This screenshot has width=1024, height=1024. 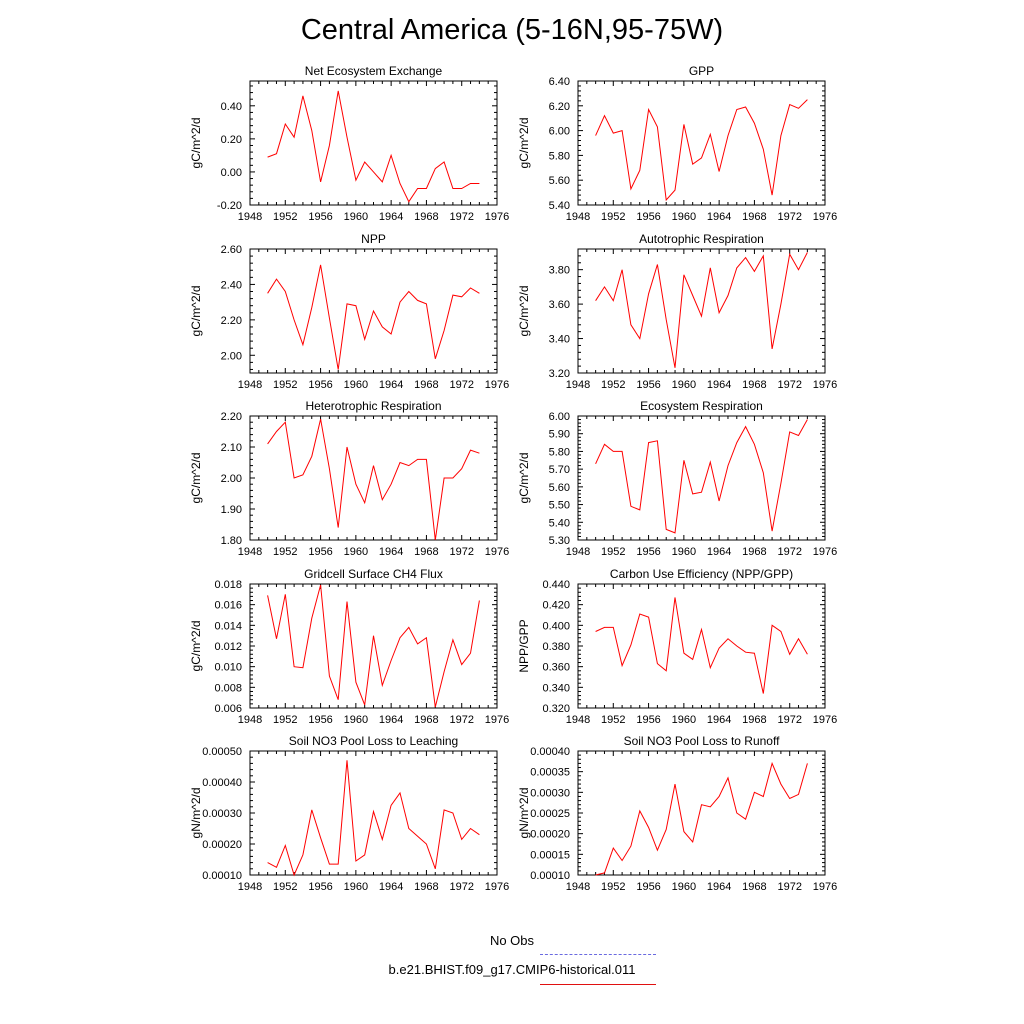 I want to click on y-tick-label: 5.50, so click(x=559, y=506).